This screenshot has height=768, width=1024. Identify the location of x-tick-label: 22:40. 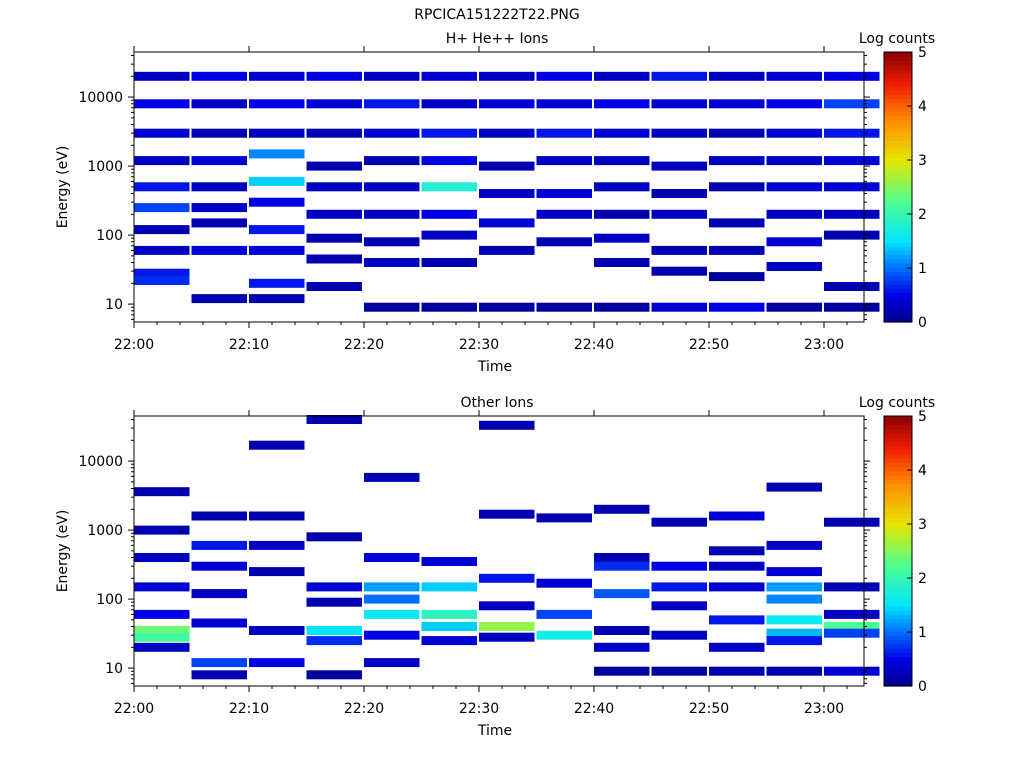
(594, 345).